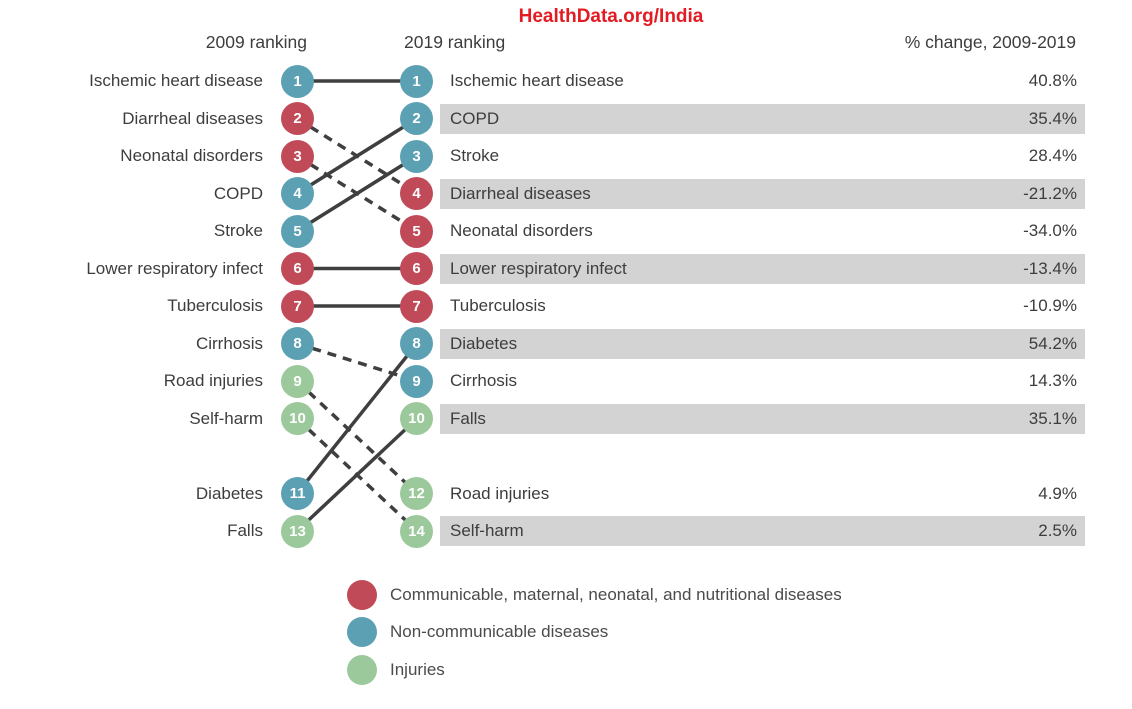 The height and width of the screenshot is (709, 1132). Describe the element at coordinates (297, 531) in the screenshot. I see `rank-circle: 13` at that location.